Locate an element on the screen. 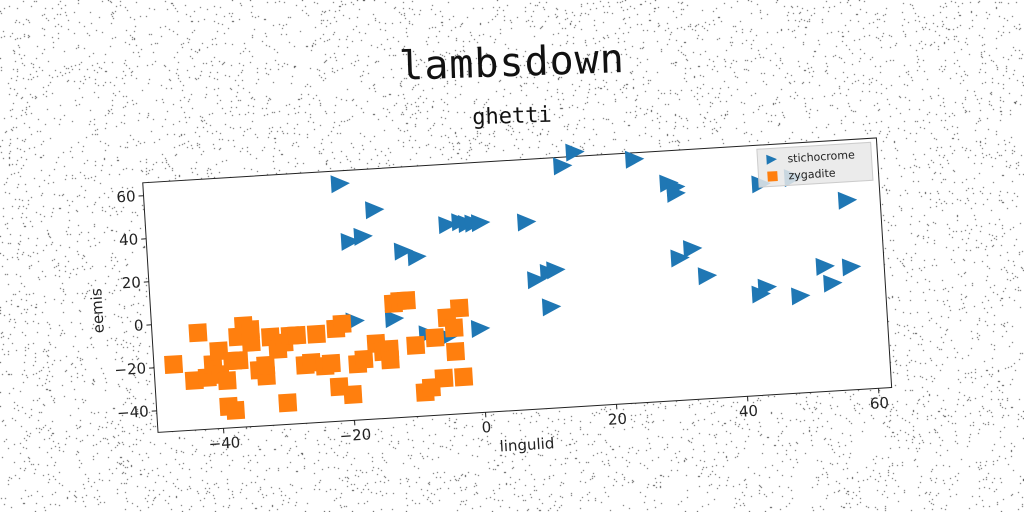 The width and height of the screenshot is (1024, 512). legend-box is located at coordinates (815, 164).